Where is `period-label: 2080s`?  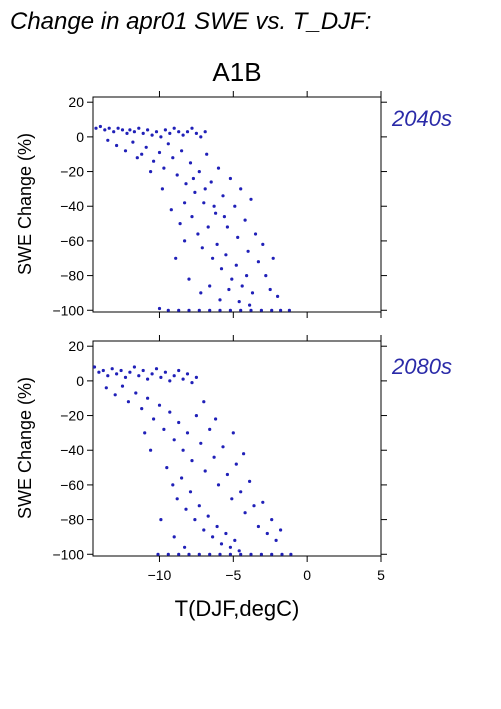
period-label: 2080s is located at coordinates (421, 366).